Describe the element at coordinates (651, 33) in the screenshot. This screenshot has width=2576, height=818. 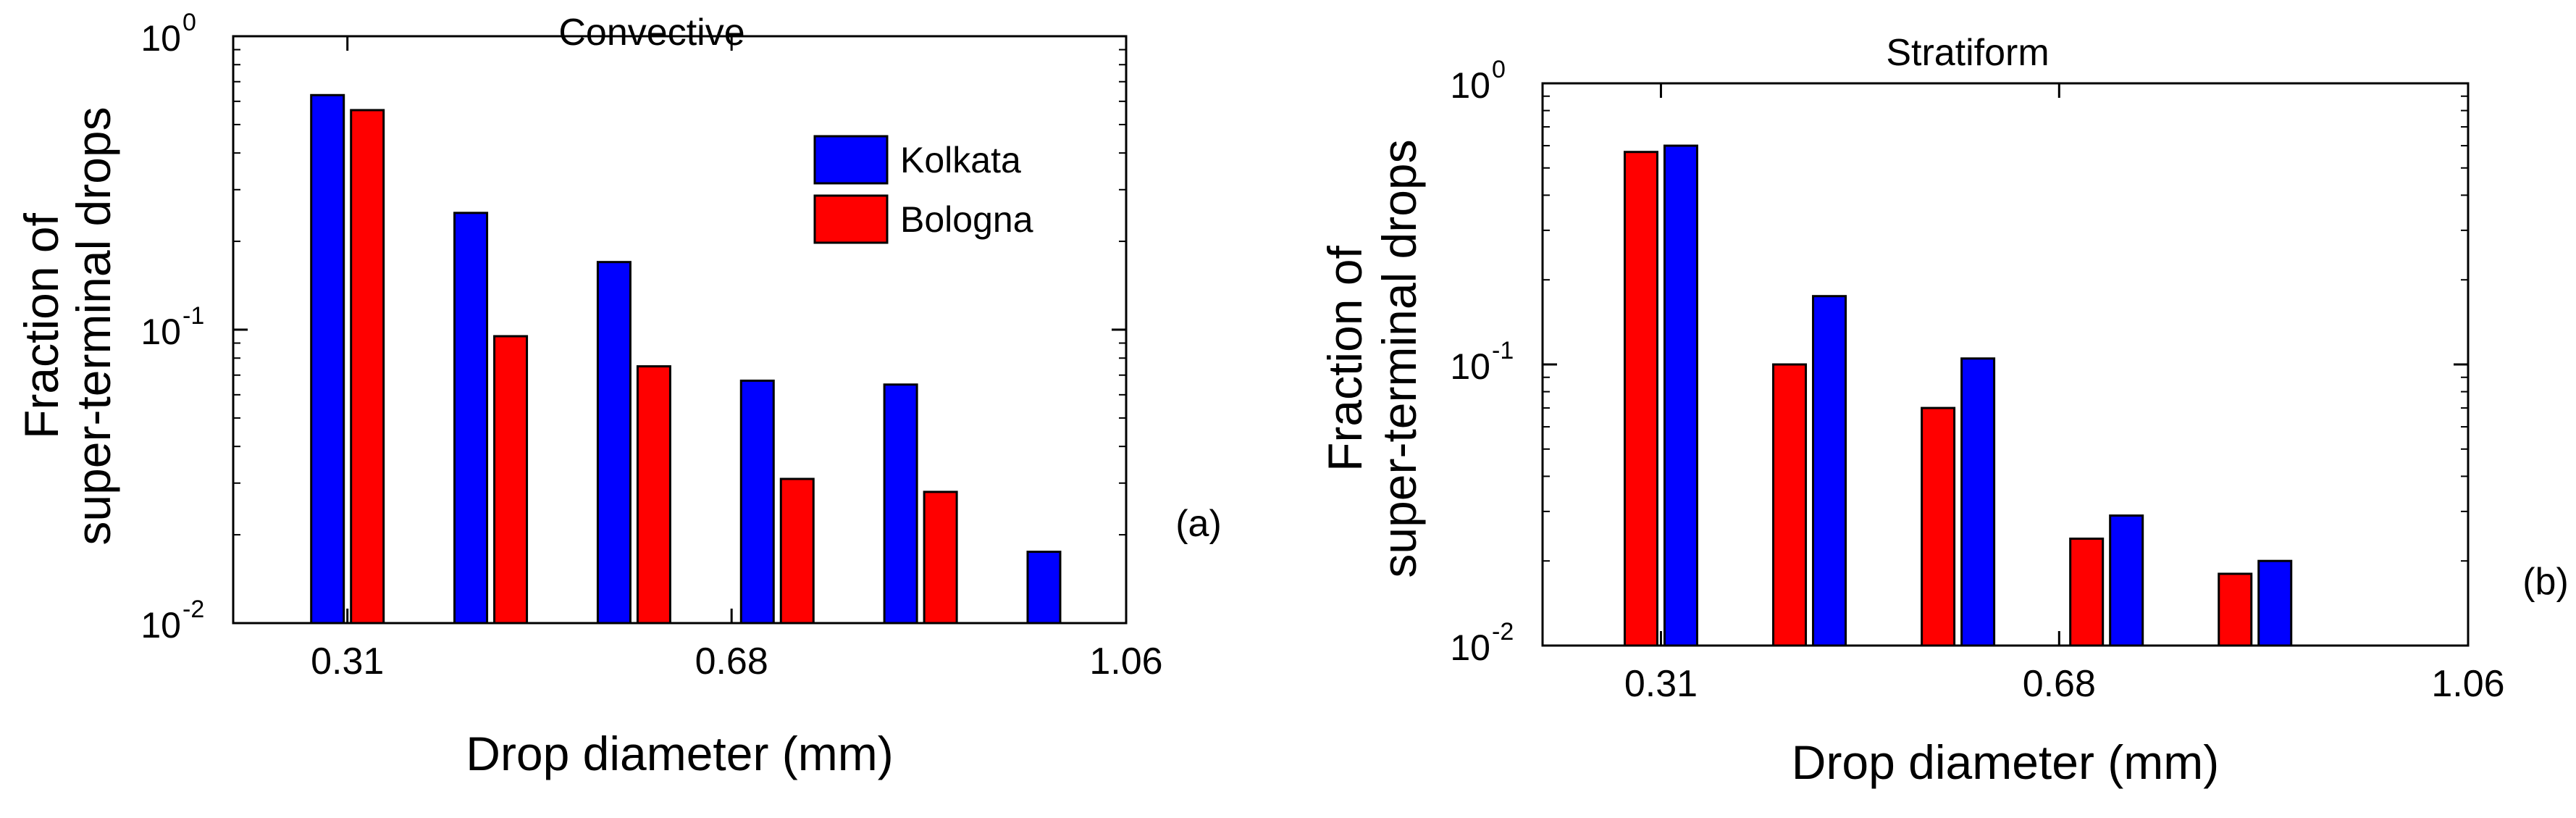
I see `chart-title: Convective` at that location.